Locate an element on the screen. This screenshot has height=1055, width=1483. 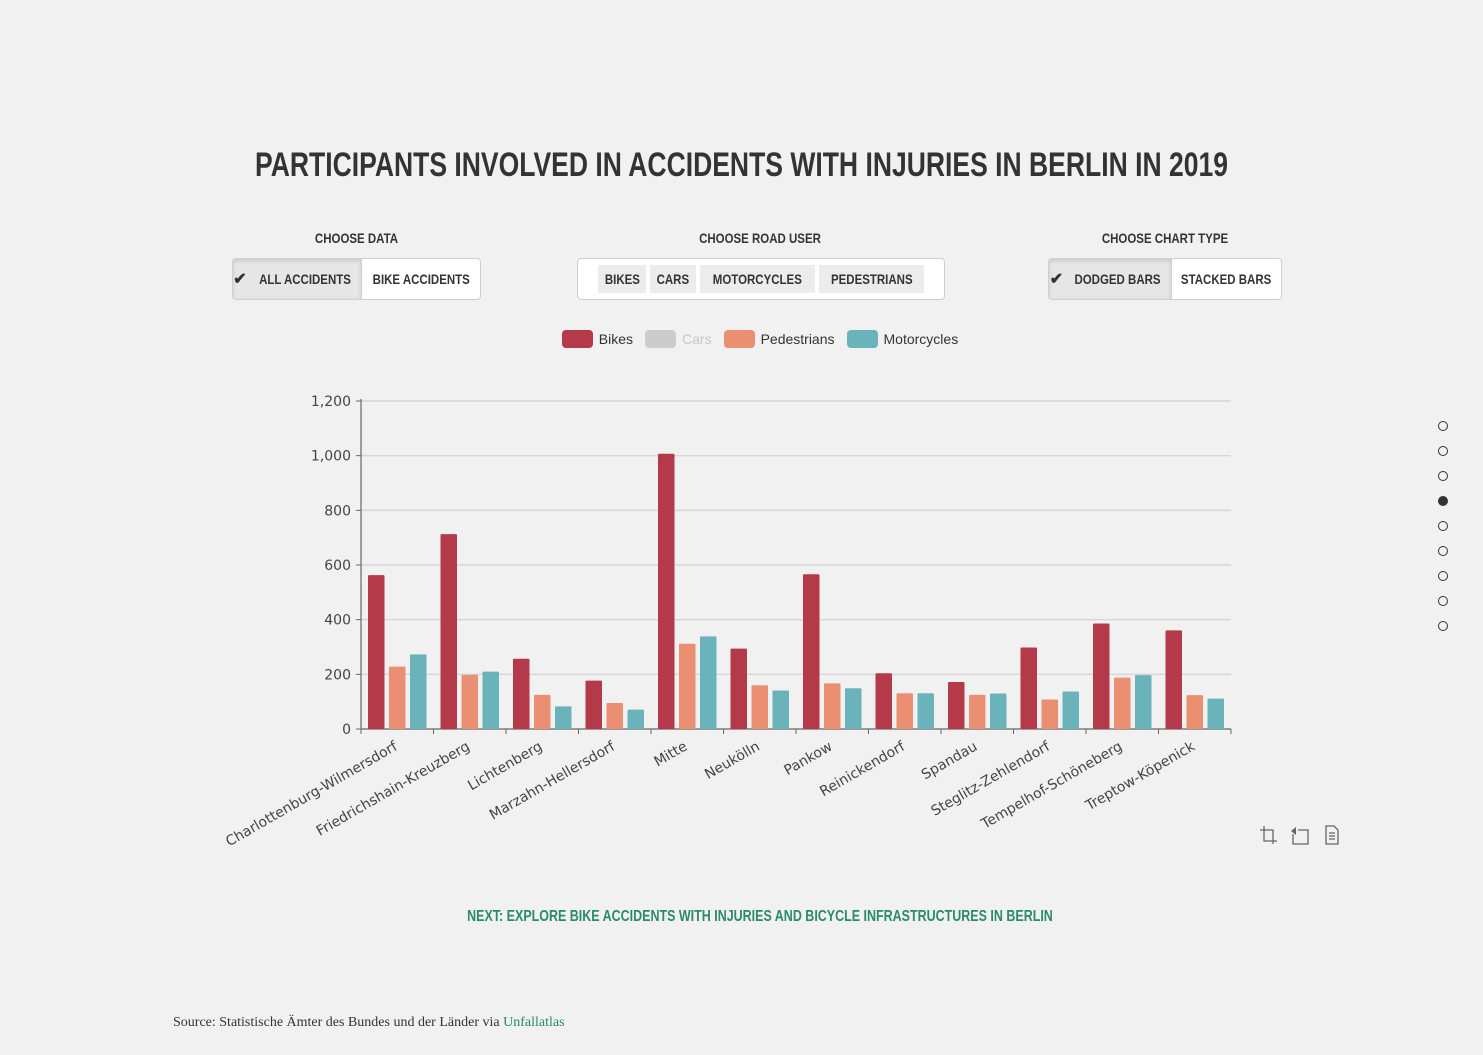
x-tick-label: Treptow-Köpenick is located at coordinates (1140, 776).